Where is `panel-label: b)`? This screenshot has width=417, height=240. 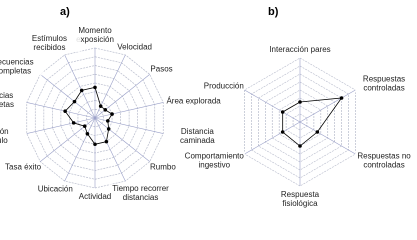
panel-label: b) is located at coordinates (273, 12).